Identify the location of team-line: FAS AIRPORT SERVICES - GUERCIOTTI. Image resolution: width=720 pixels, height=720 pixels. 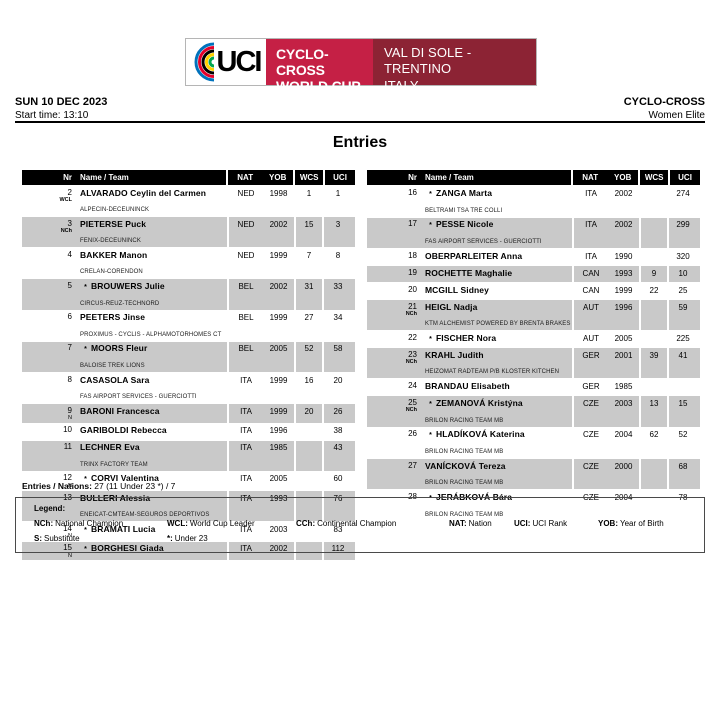
(498, 239).